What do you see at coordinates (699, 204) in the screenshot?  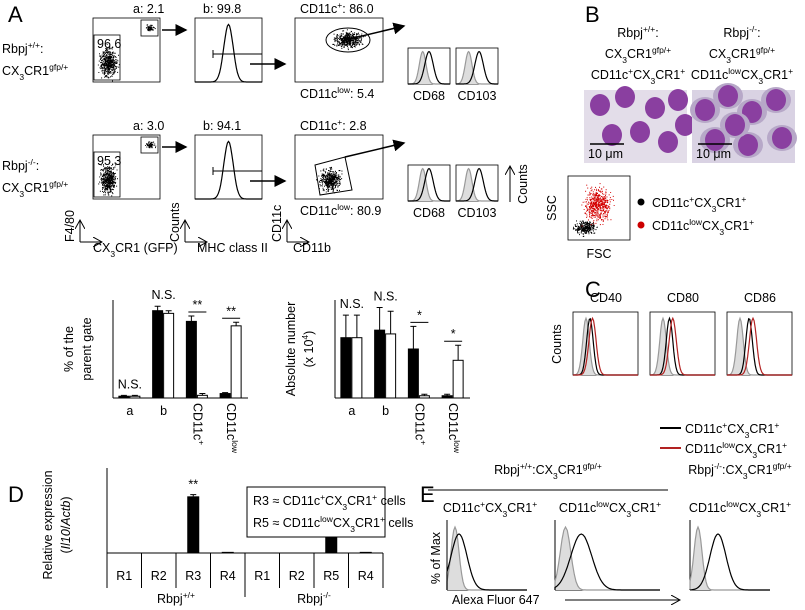 I see `legend-label: CD11c+CX3CR1+` at bounding box center [699, 204].